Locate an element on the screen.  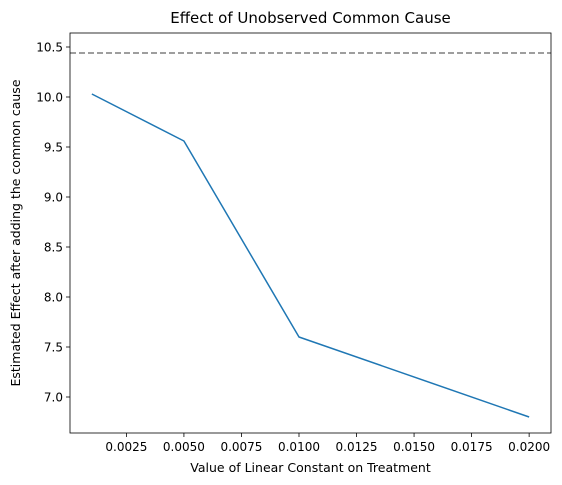
x-tick-label: 0.0150 is located at coordinates (414, 447).